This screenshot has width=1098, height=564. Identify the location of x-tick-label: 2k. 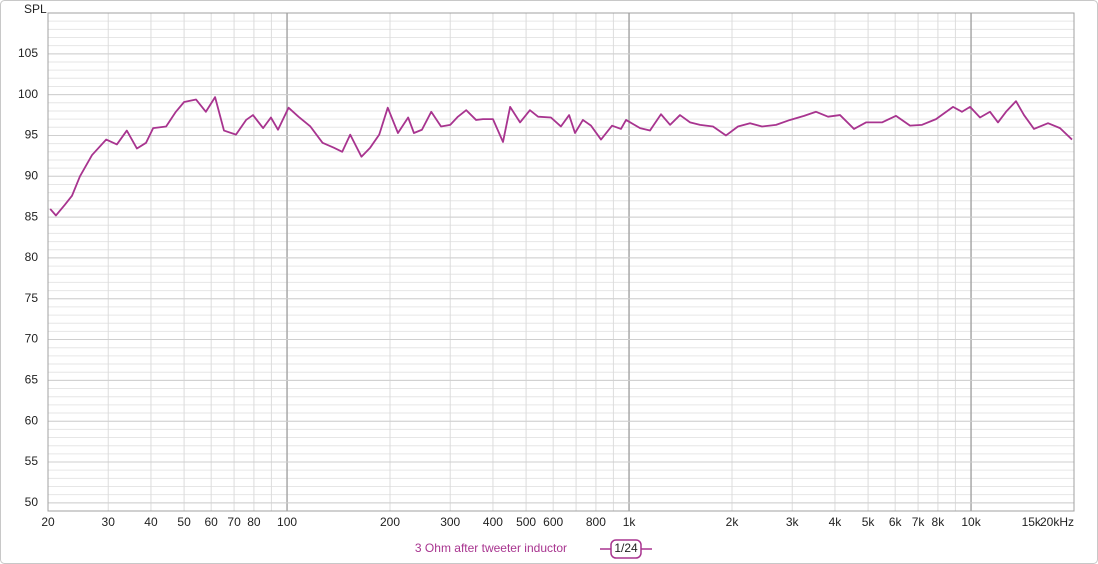
(733, 522).